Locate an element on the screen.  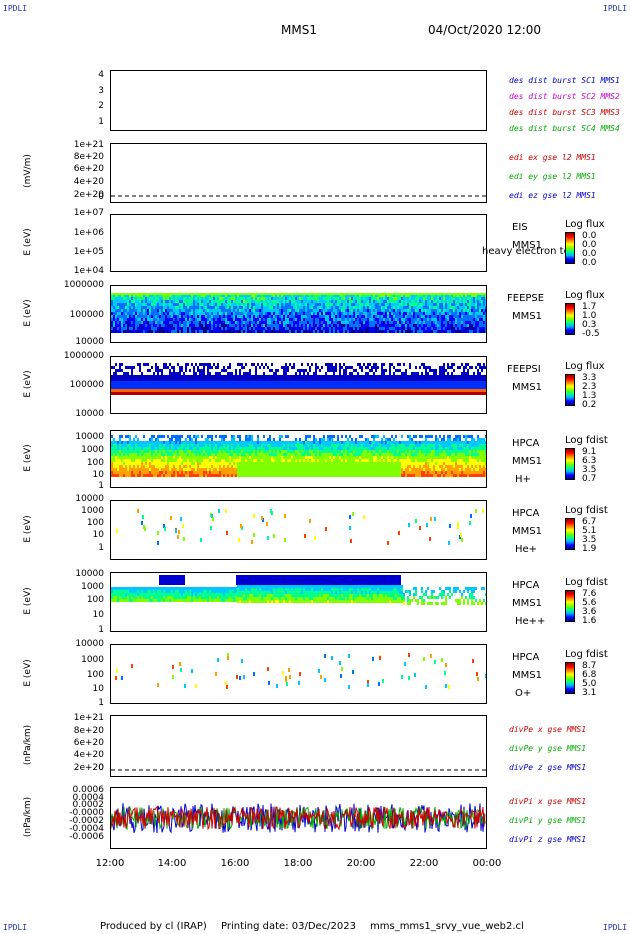
legend-entry: des dist burst SC2 MMS2 is located at coordinates (564, 96).